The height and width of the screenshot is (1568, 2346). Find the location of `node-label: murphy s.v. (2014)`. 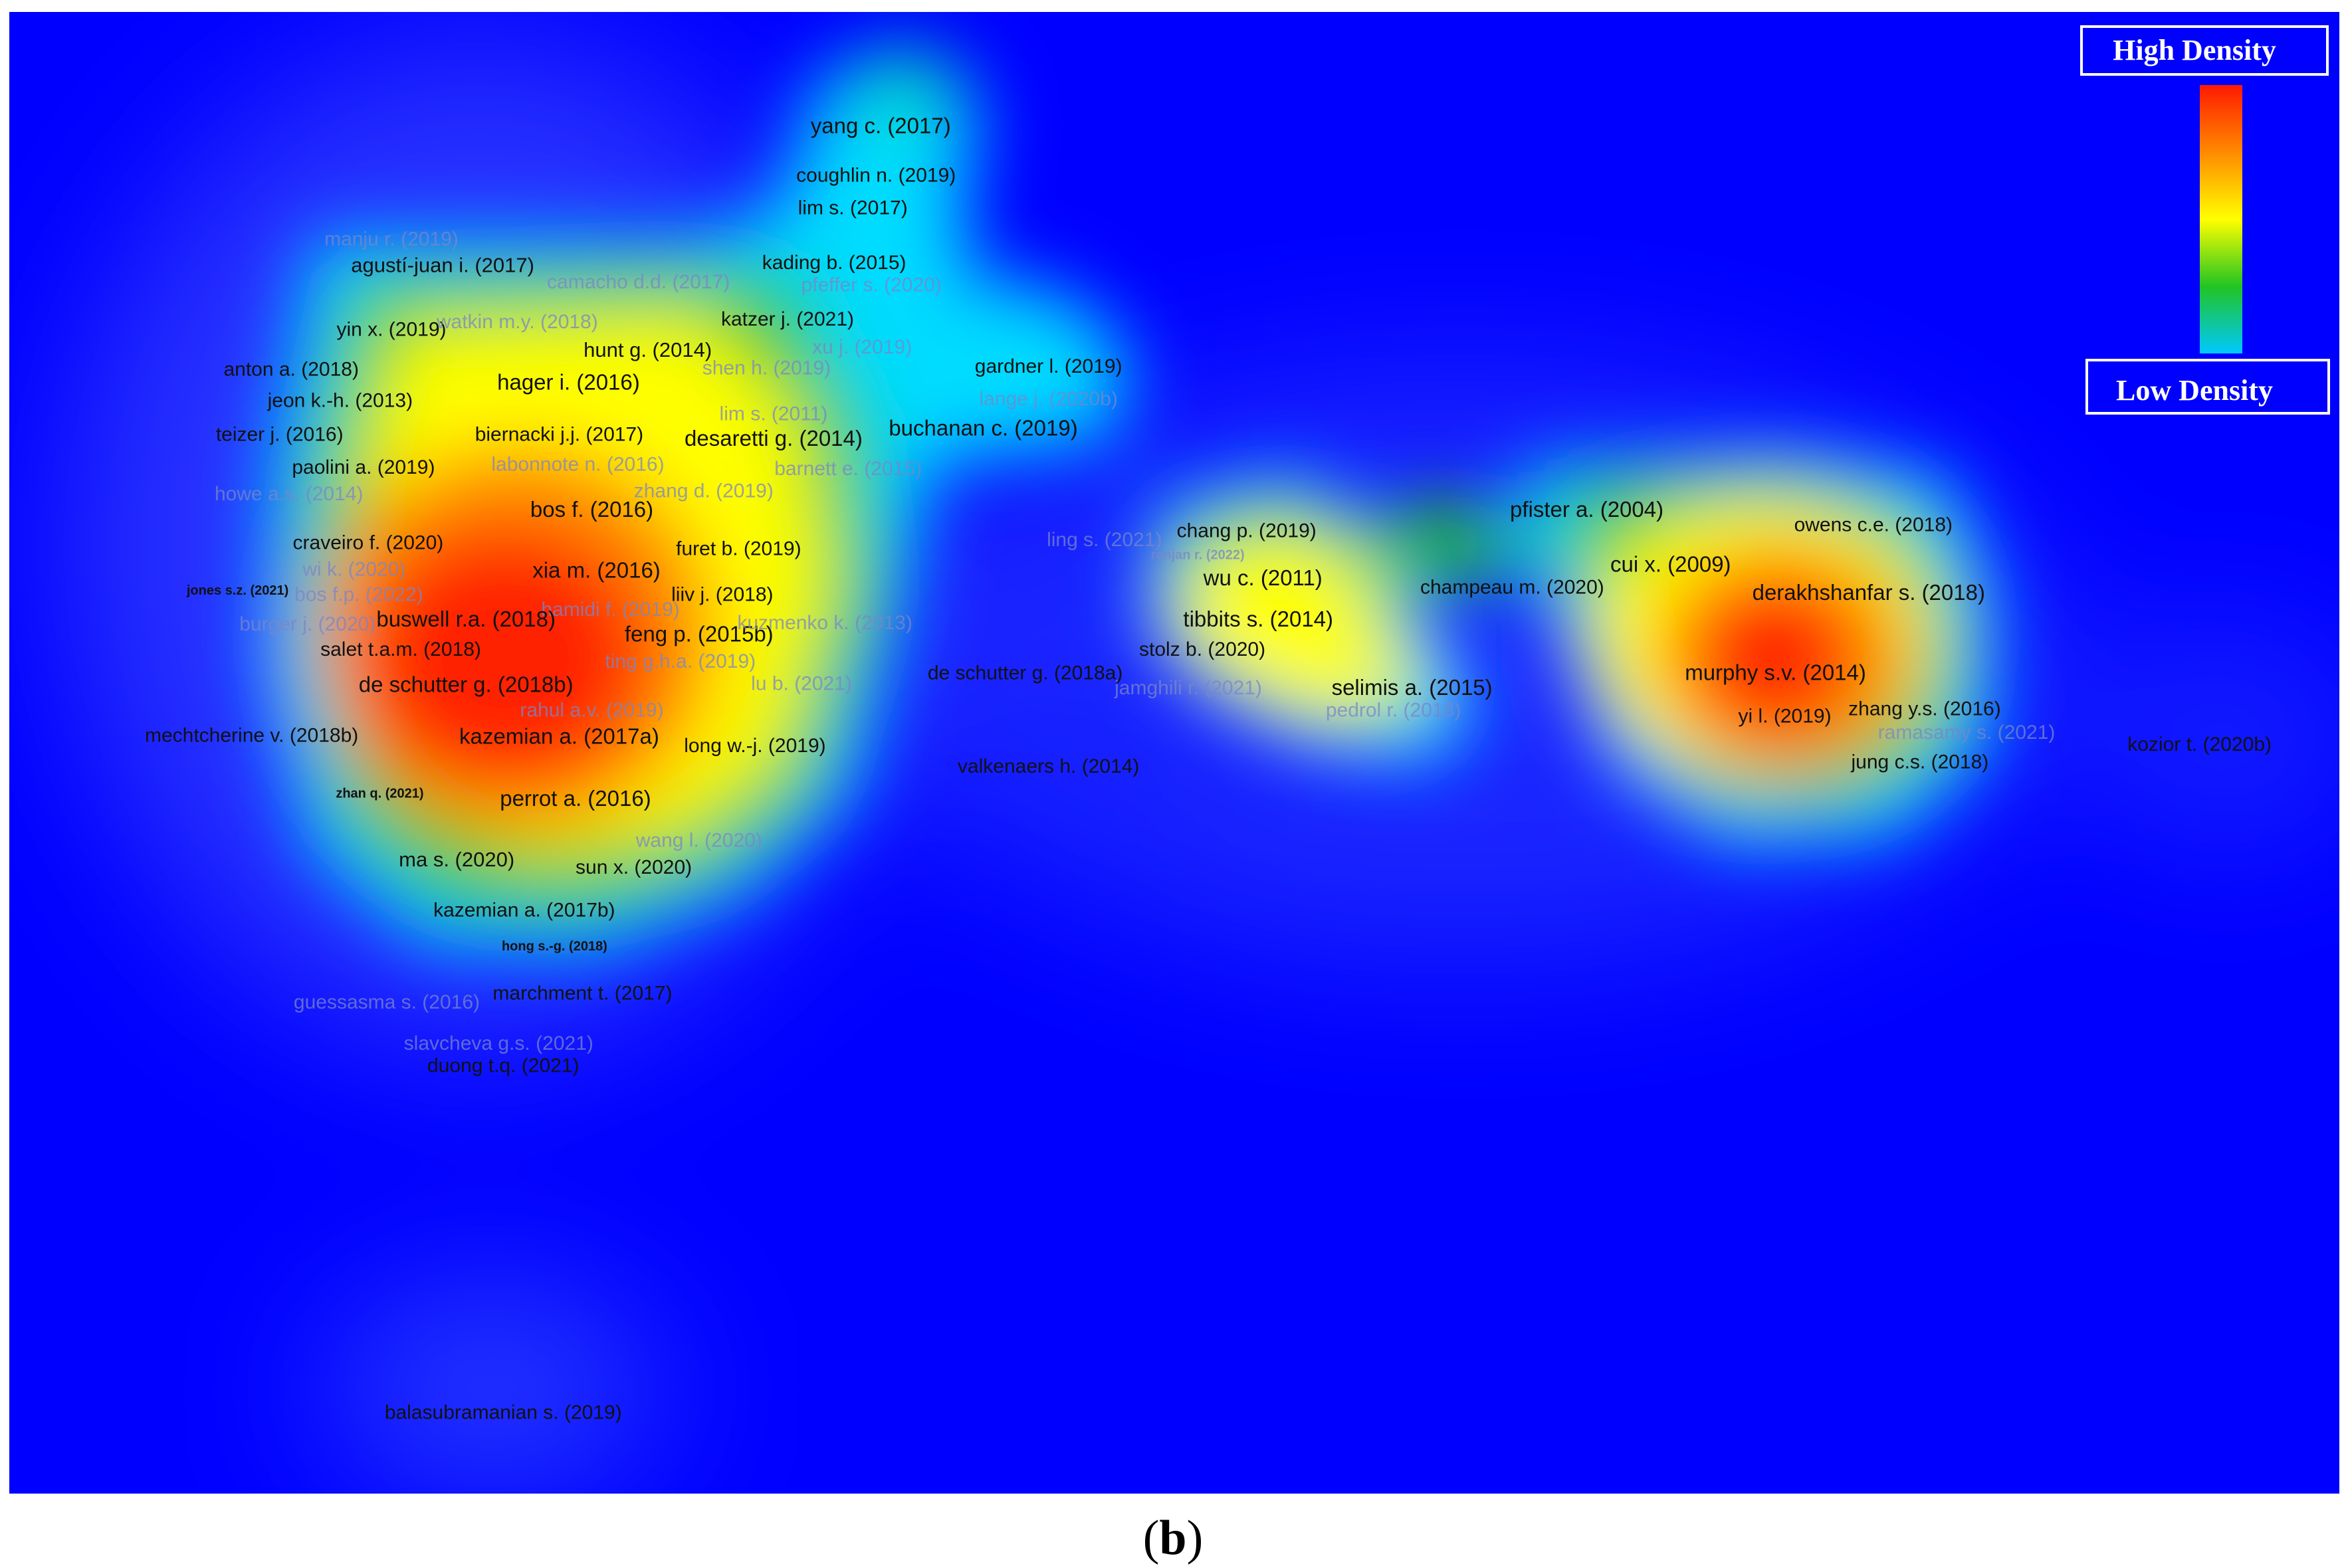

node-label: murphy s.v. (2014) is located at coordinates (1776, 672).